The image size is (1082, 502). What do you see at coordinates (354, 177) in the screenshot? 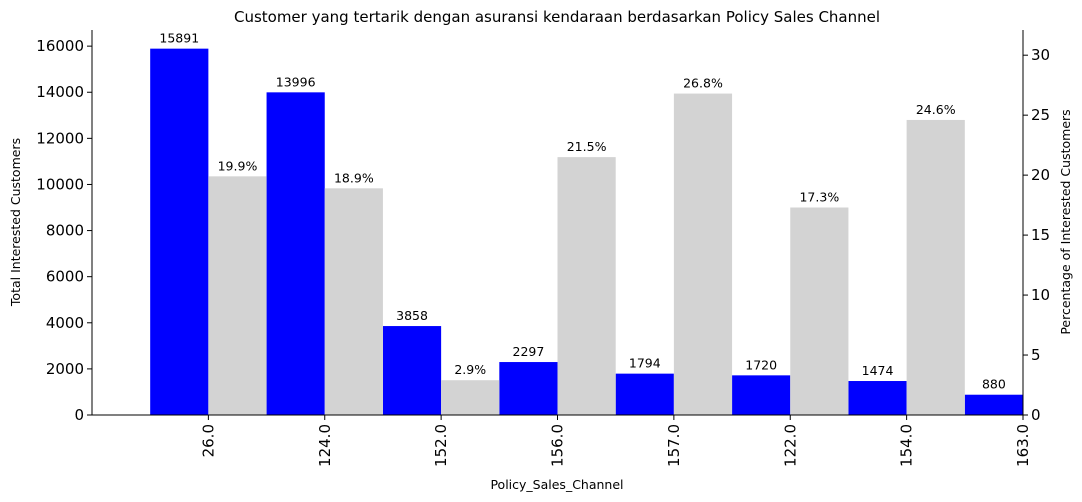
I see `data-label: 18.9%` at bounding box center [354, 177].